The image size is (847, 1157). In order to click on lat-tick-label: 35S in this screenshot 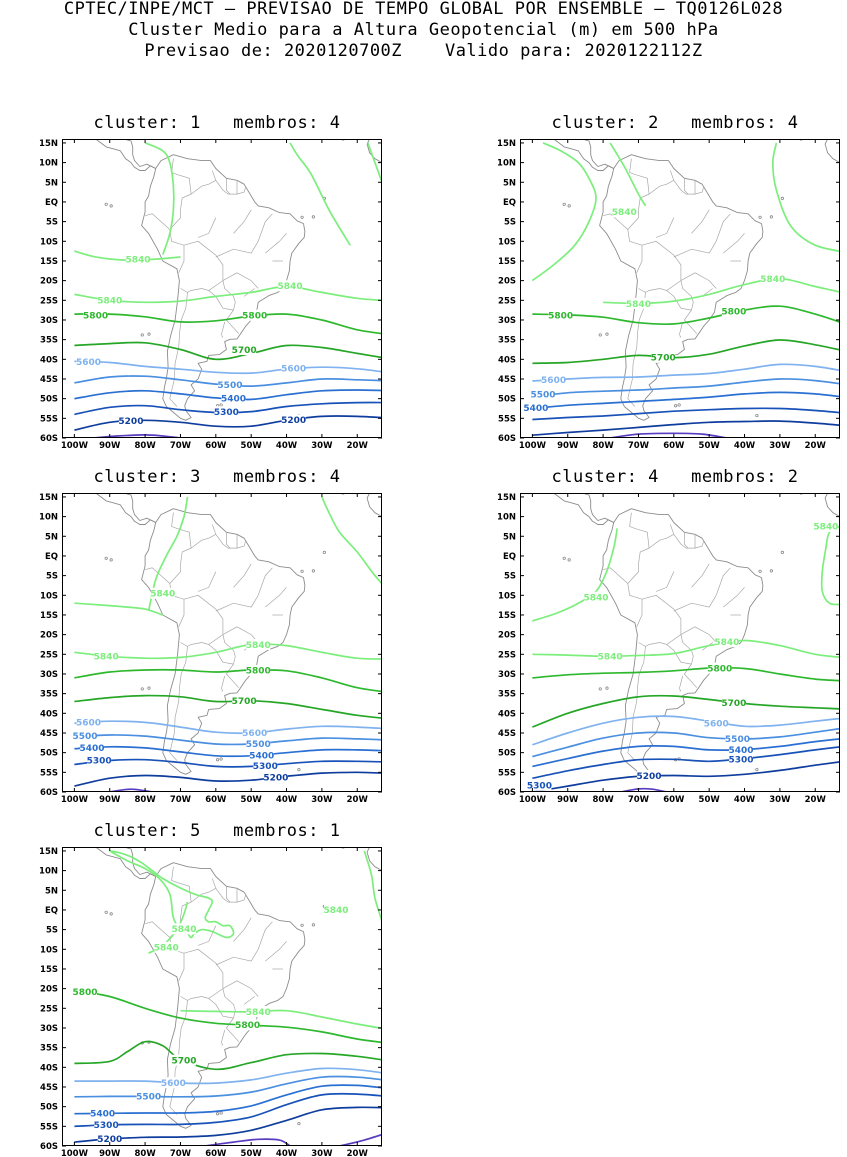, I will do `click(507, 695)`.